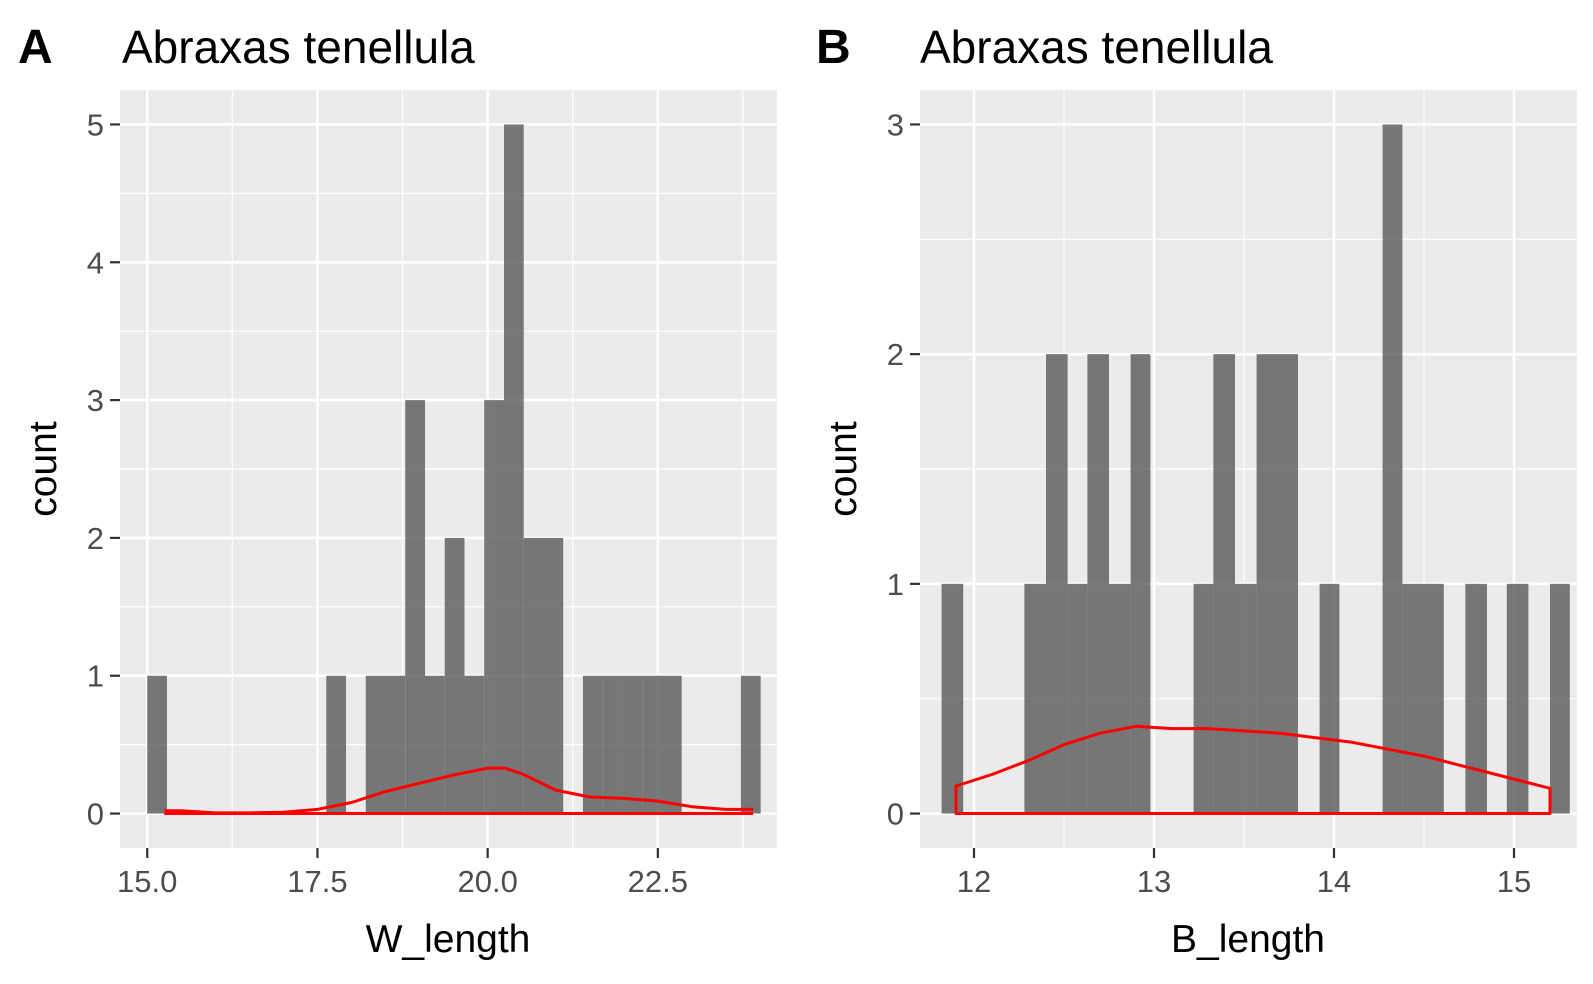 This screenshot has width=1593, height=984. I want to click on panel-a-x-tick-label: 22.5, so click(658, 881).